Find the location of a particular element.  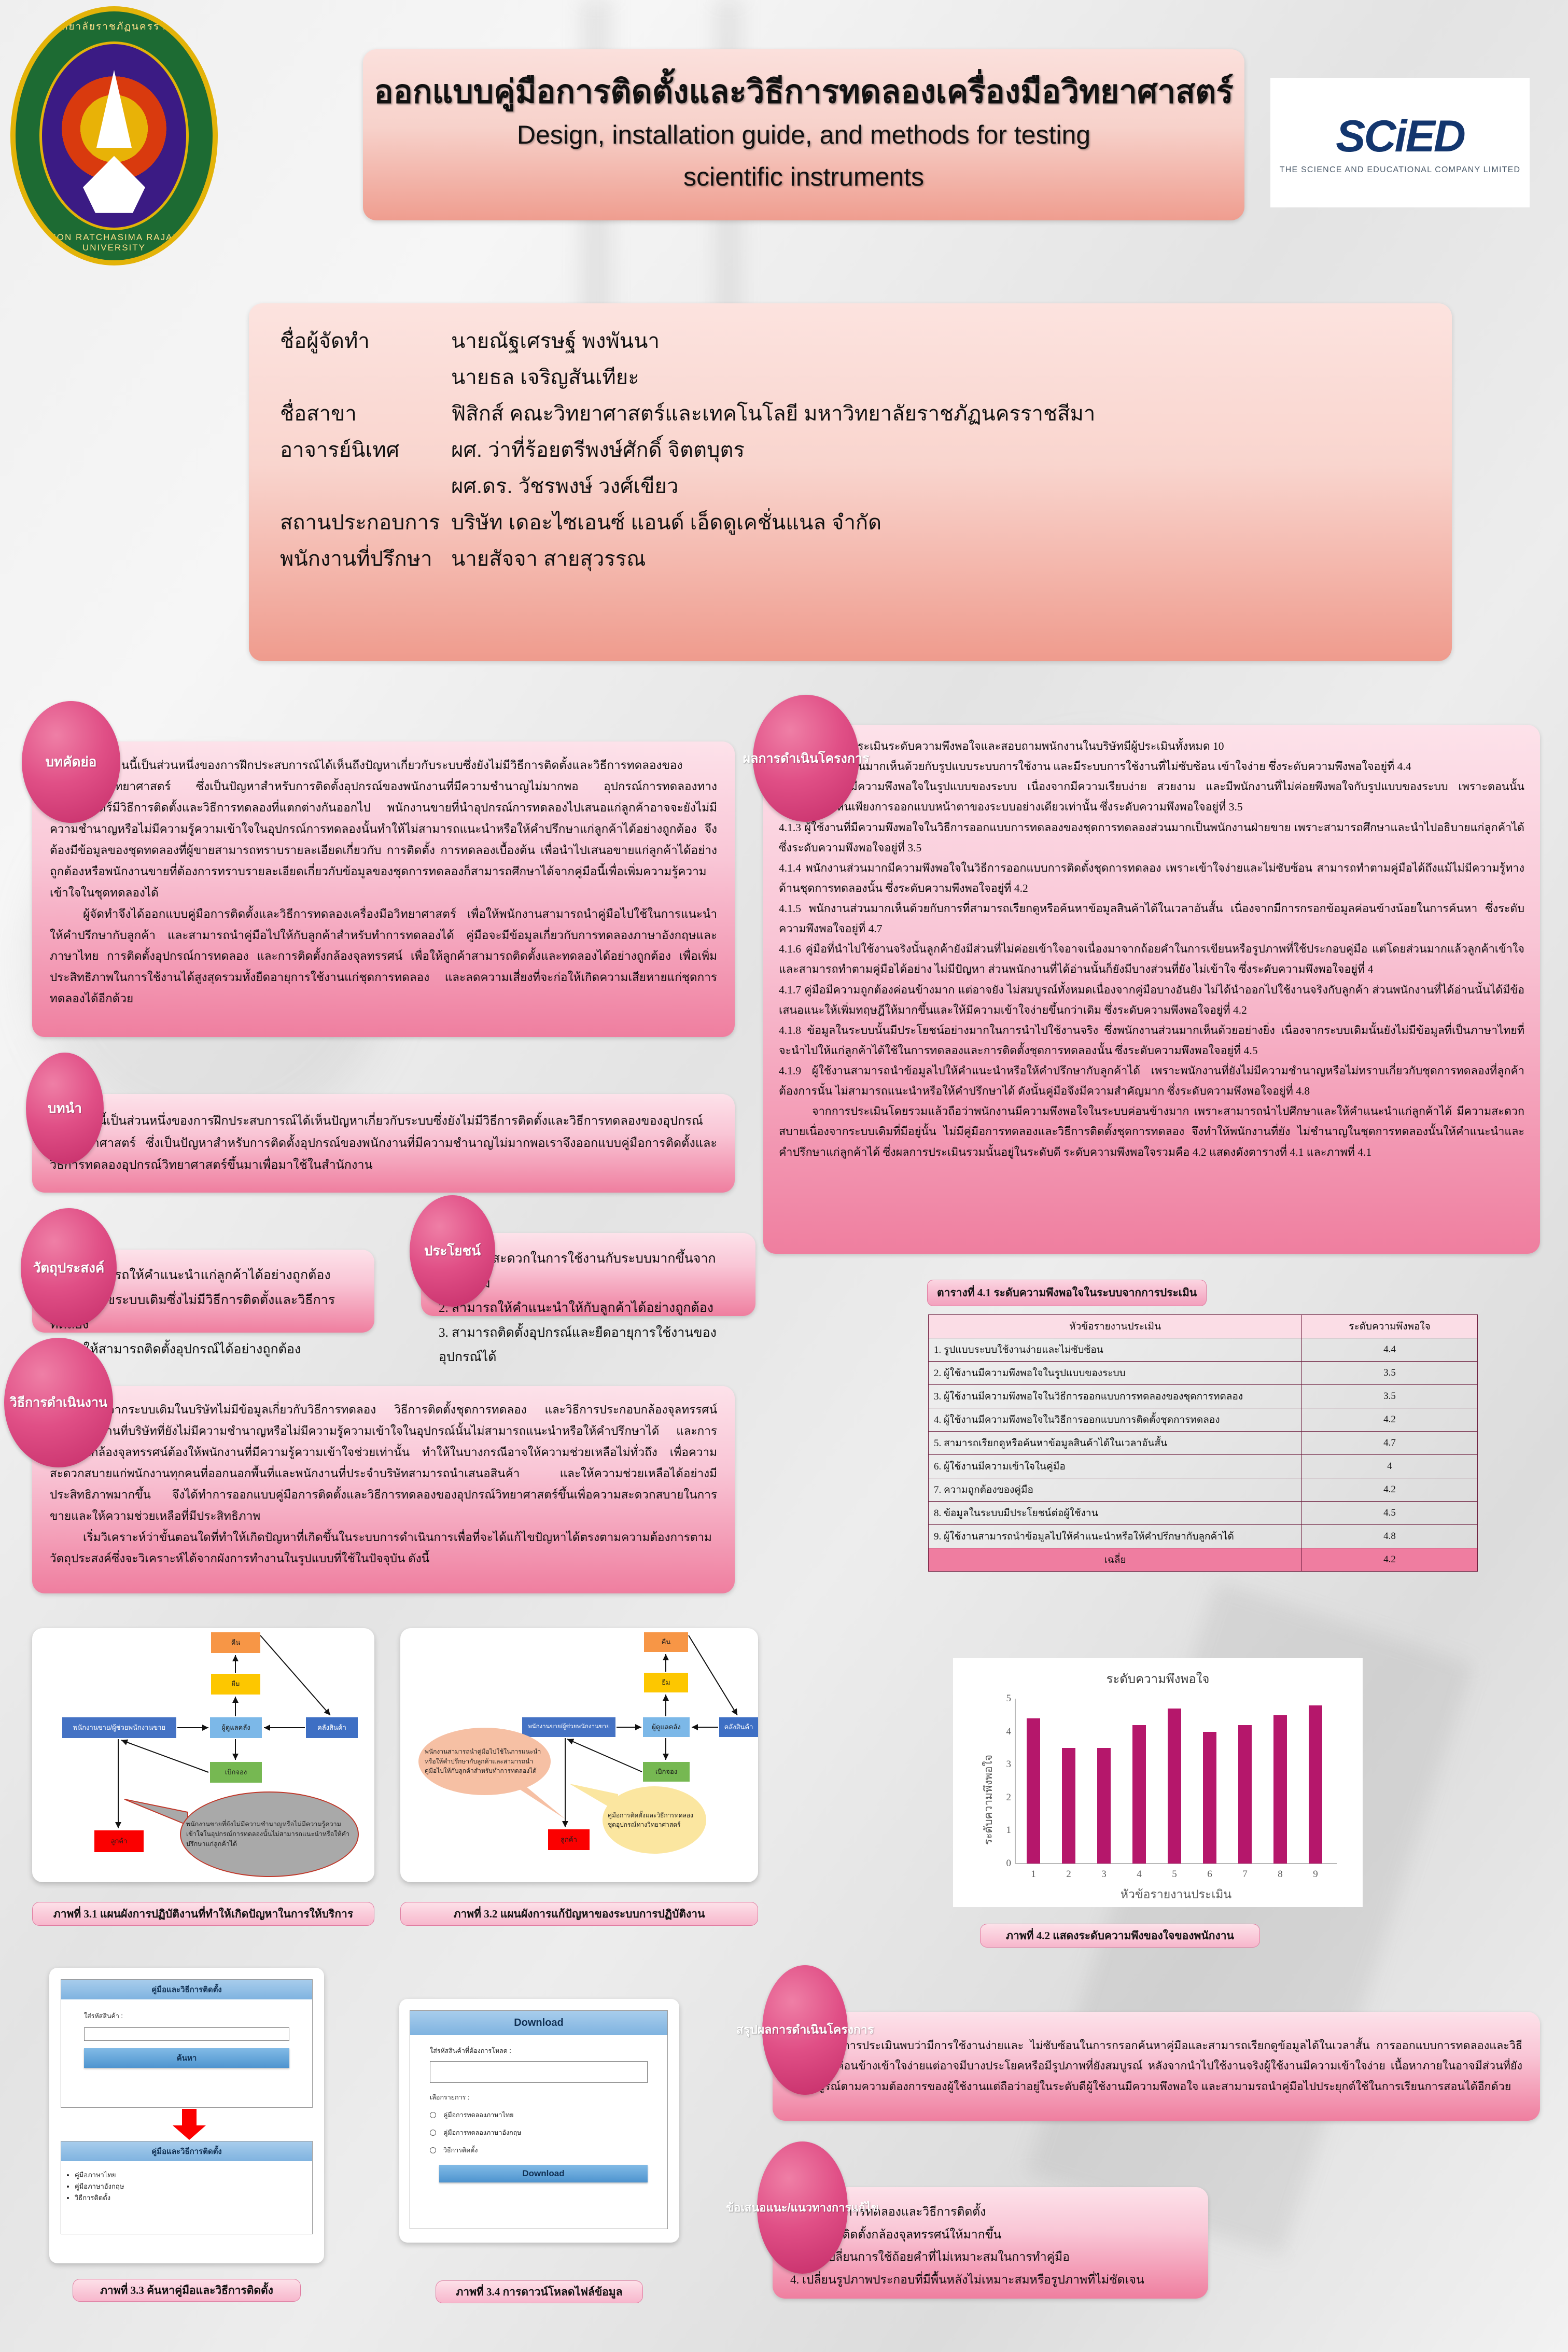

list-item: คู่มือภาษาไทย is located at coordinates (193, 2175).